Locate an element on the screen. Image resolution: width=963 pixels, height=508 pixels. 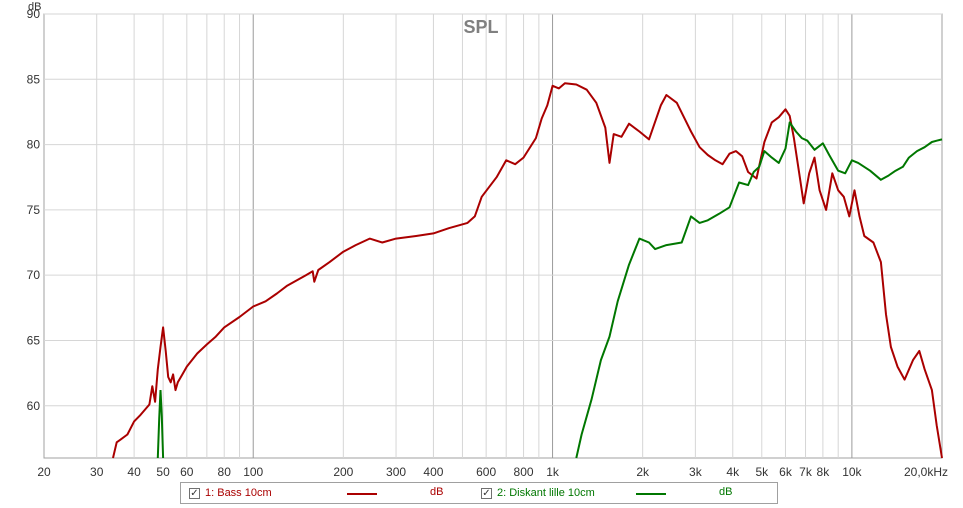
x-tick-label: 100 is located at coordinates (253, 472).